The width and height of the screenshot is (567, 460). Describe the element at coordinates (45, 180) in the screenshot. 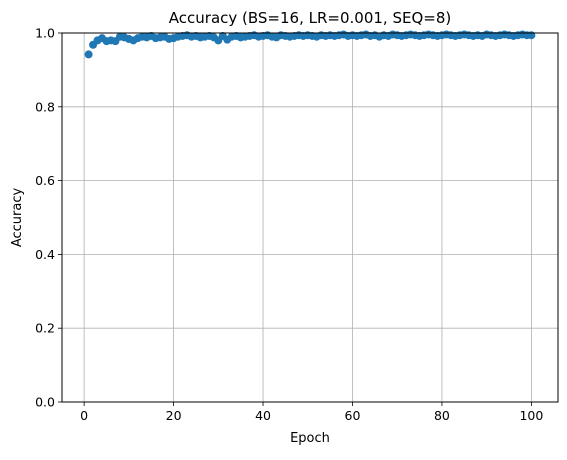

I see `y-tick-label: 0.6` at that location.